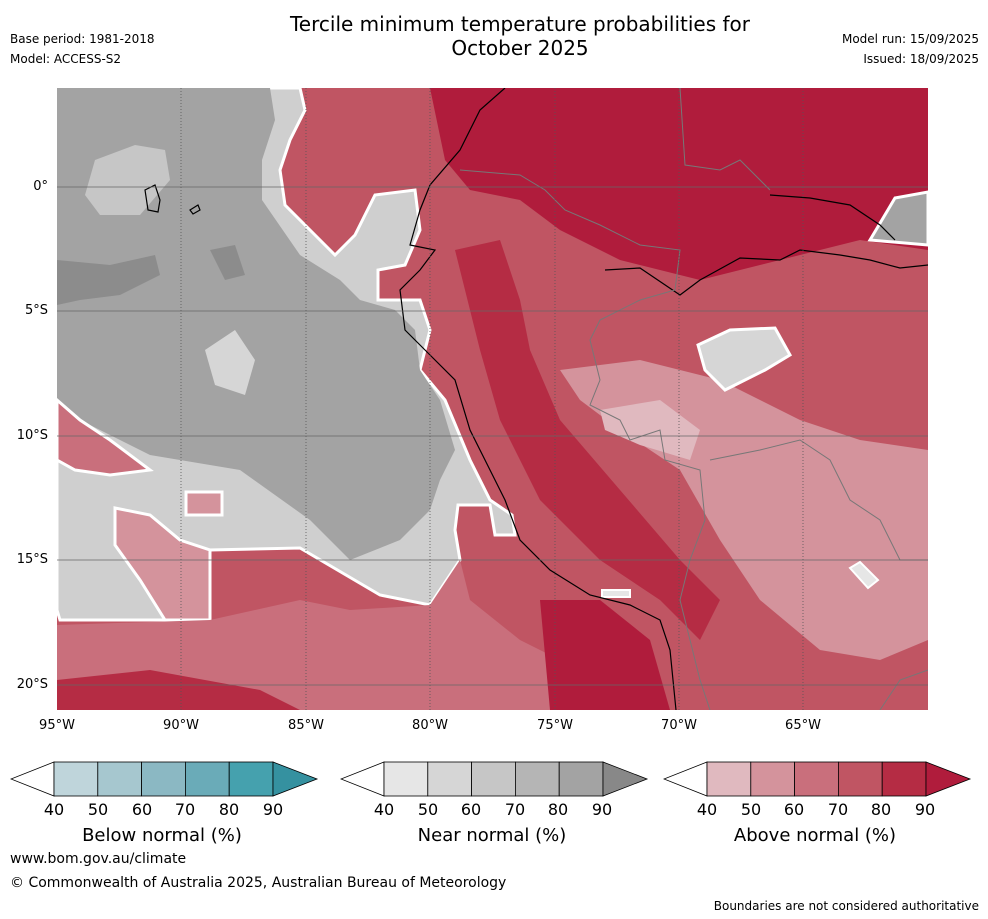 The height and width of the screenshot is (919, 988). Describe the element at coordinates (679, 725) in the screenshot. I see `lon-label-70w: 70°W` at that location.